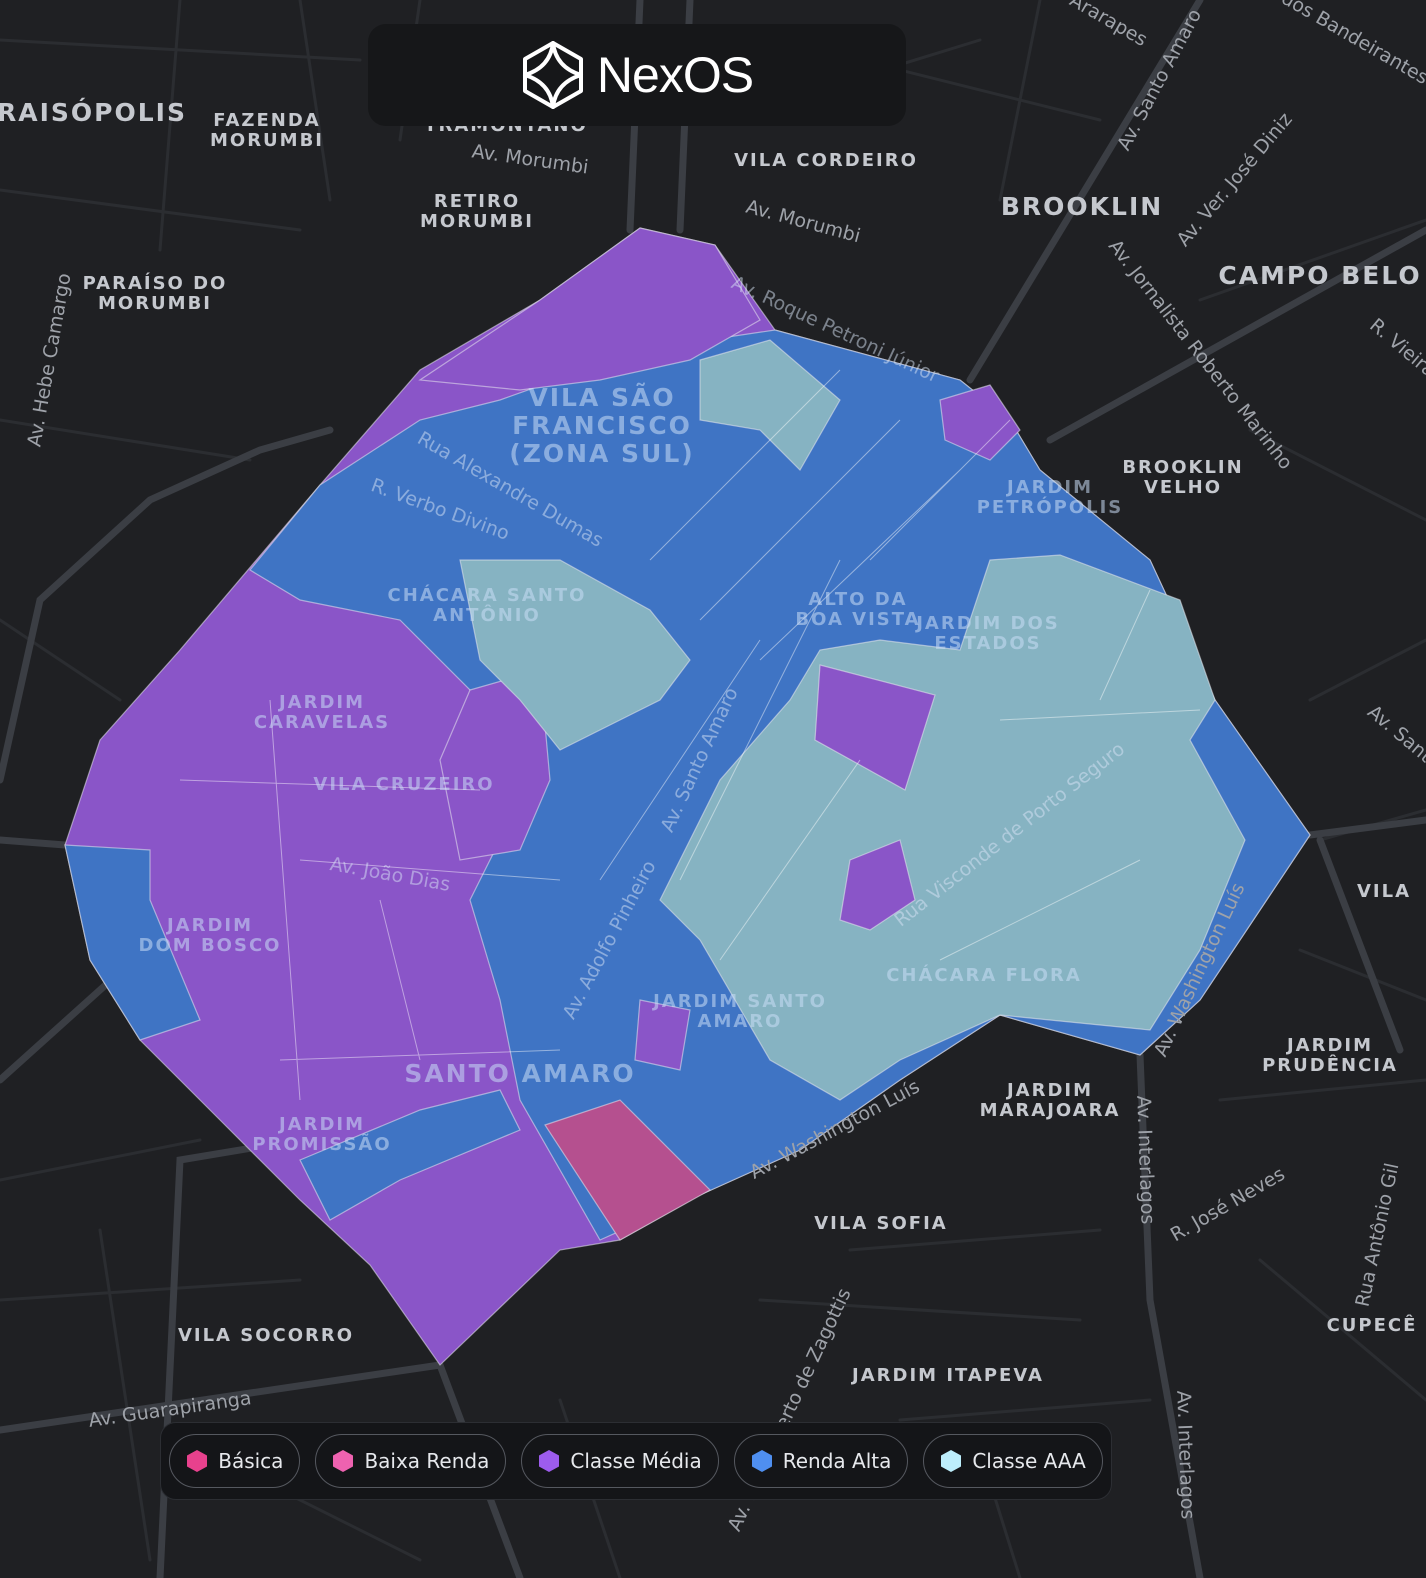 This screenshot has height=1578, width=1426. What do you see at coordinates (251, 1461) in the screenshot?
I see `legend-label: Básica` at bounding box center [251, 1461].